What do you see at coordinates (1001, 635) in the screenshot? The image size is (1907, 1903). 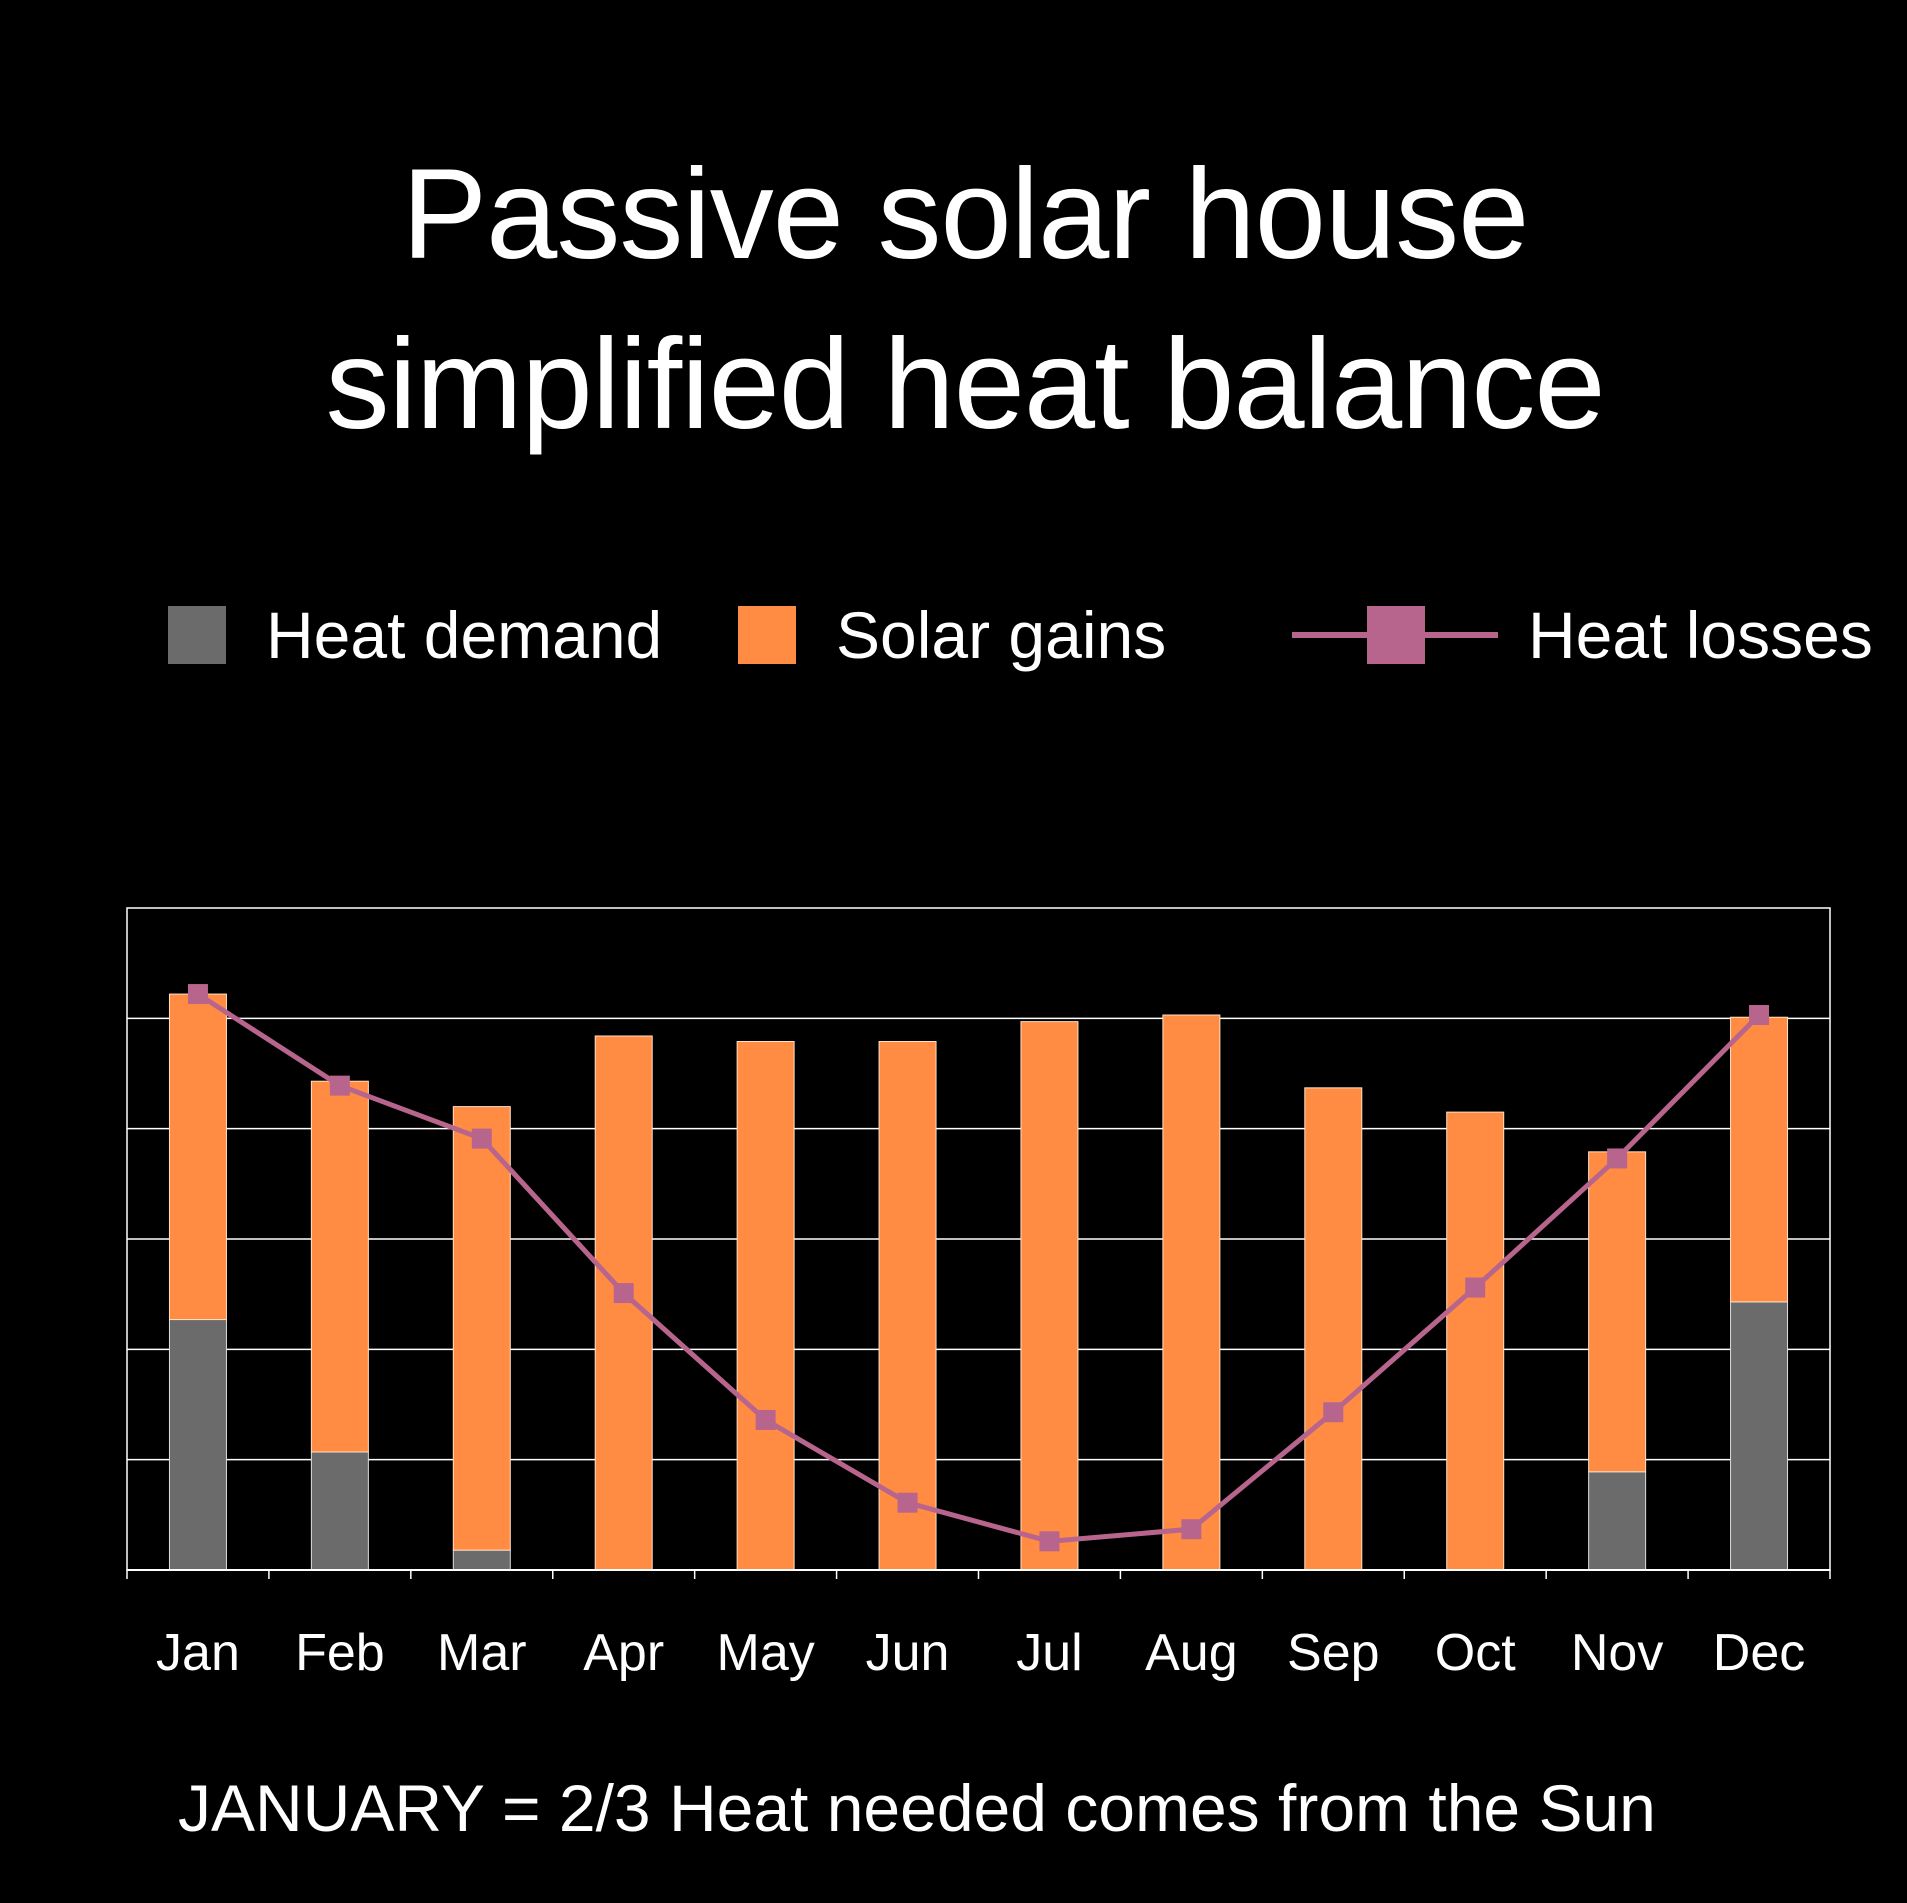 I see `legend-label-solar-gains: Solar gains` at bounding box center [1001, 635].